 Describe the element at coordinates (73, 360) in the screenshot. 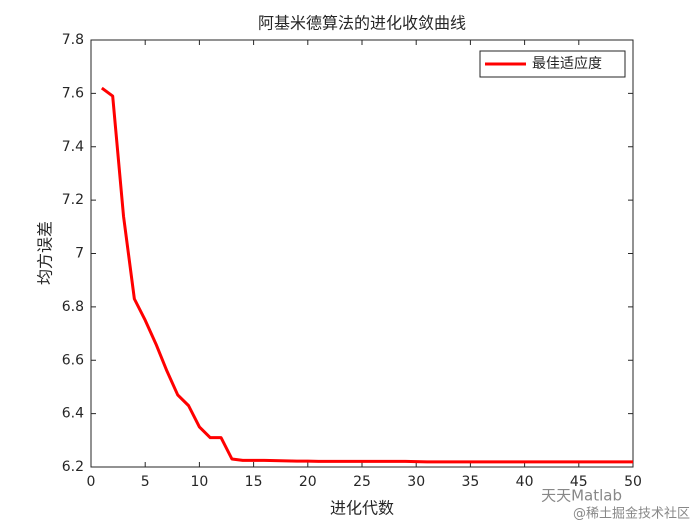

I see `y-tick-label: 6.6` at that location.